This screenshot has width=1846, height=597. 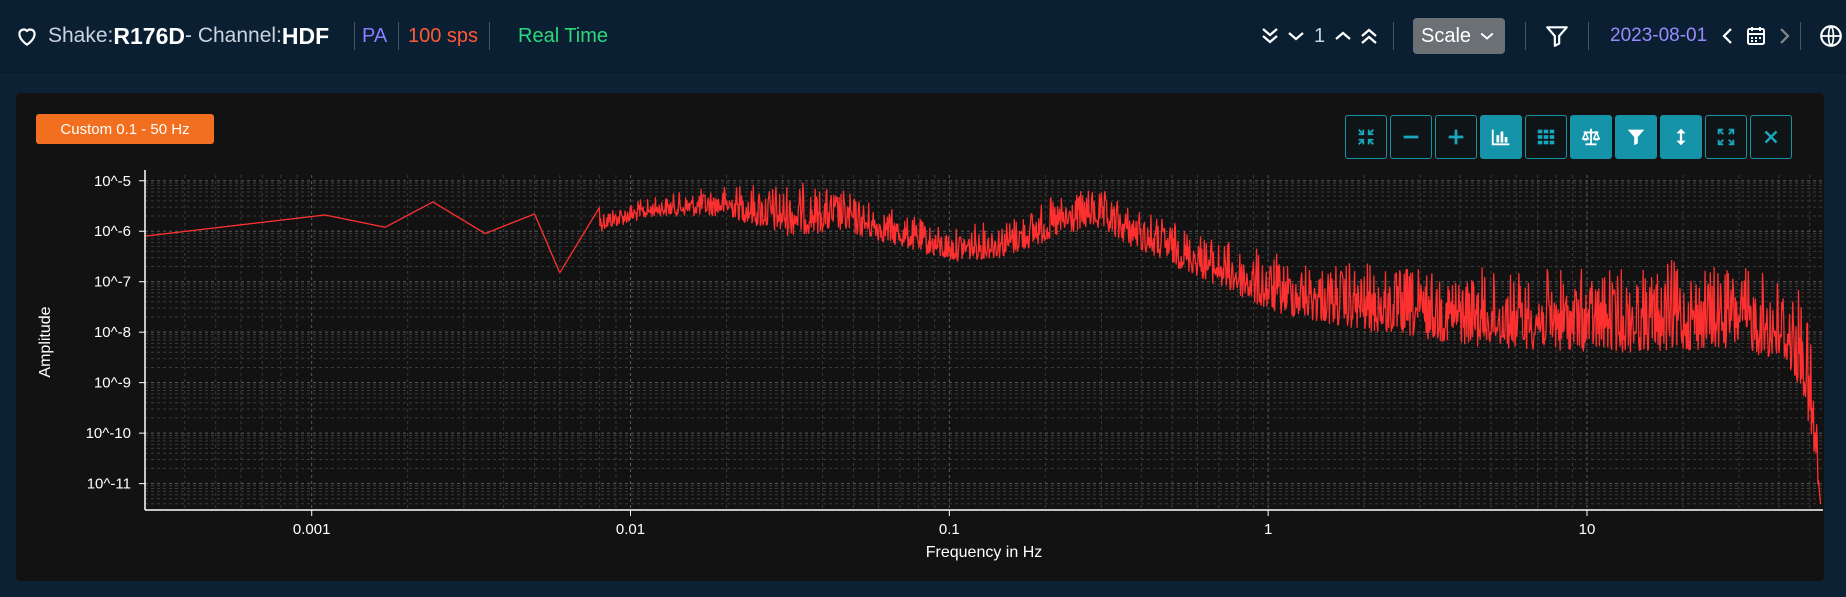 What do you see at coordinates (112, 231) in the screenshot?
I see `y-tick-label: 10^-6` at bounding box center [112, 231].